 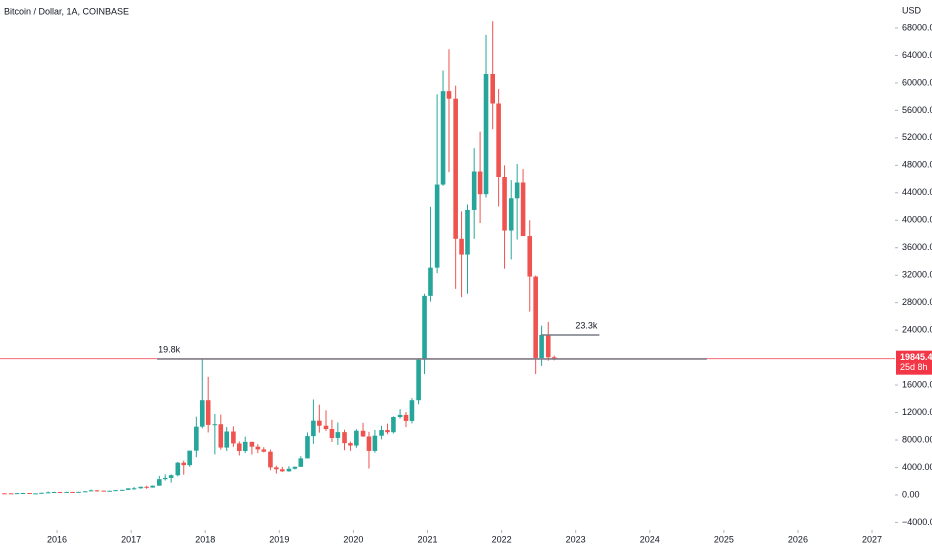 I want to click on x-tick-label: 2016, so click(x=57, y=539).